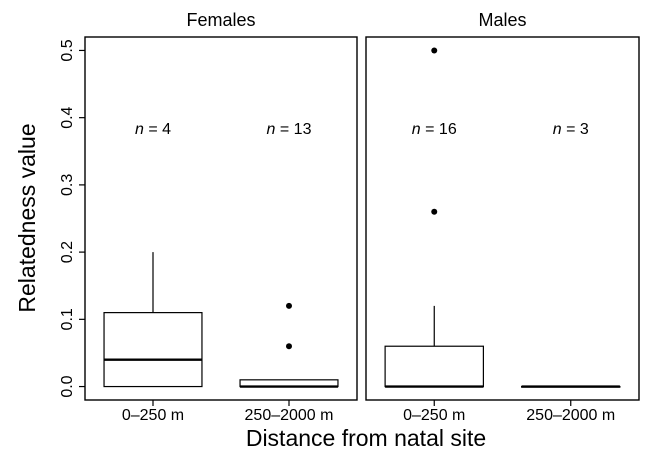 This screenshot has height=454, width=653. I want to click on y-tick-label: 0.2, so click(67, 252).